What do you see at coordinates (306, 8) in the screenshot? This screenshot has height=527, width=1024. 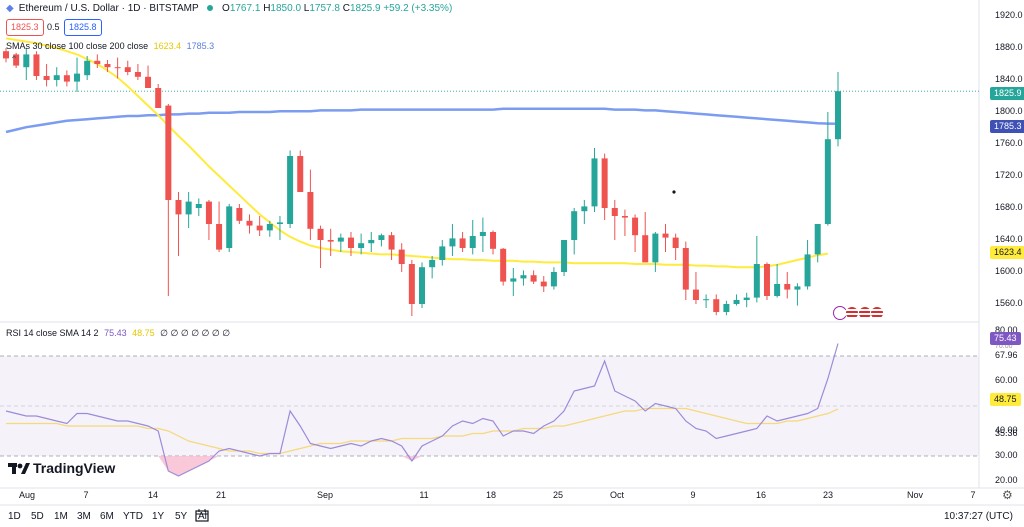 I see `low-label: L` at bounding box center [306, 8].